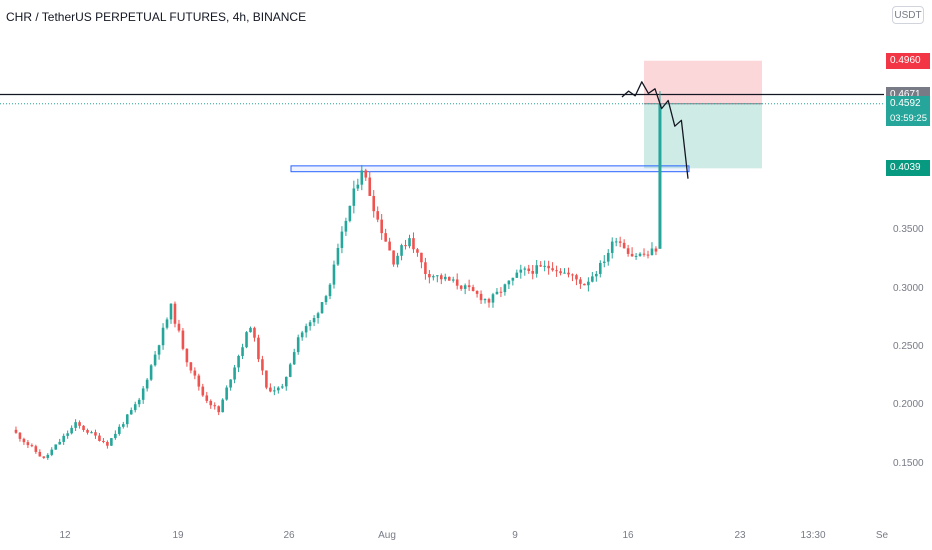 This screenshot has width=932, height=550. I want to click on x-axis-tick-label: 26, so click(289, 535).